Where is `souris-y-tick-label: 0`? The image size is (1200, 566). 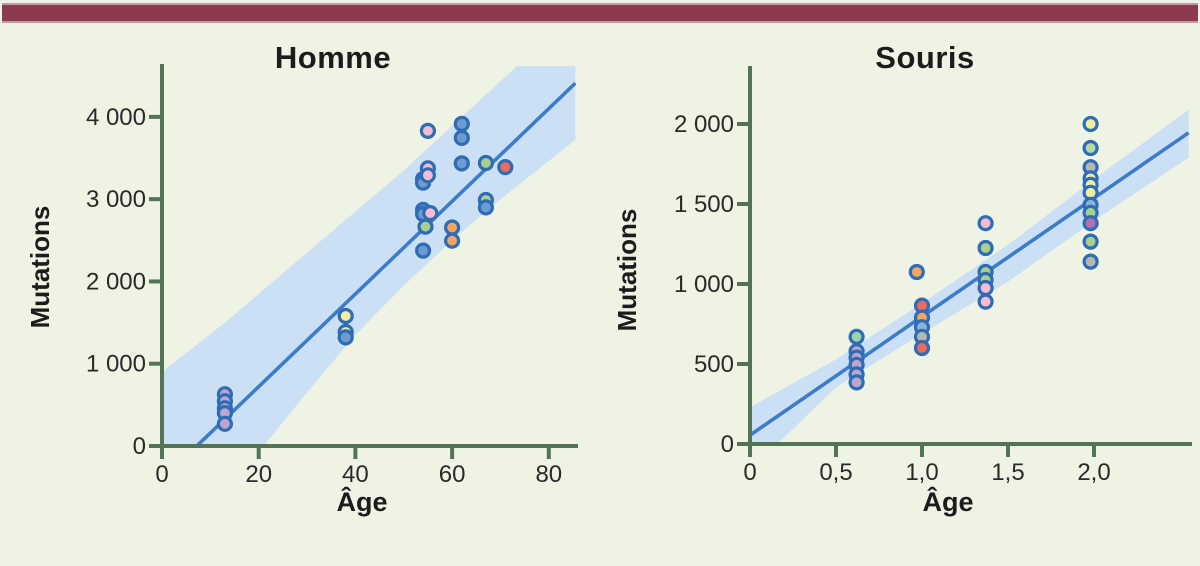 souris-y-tick-label: 0 is located at coordinates (727, 444).